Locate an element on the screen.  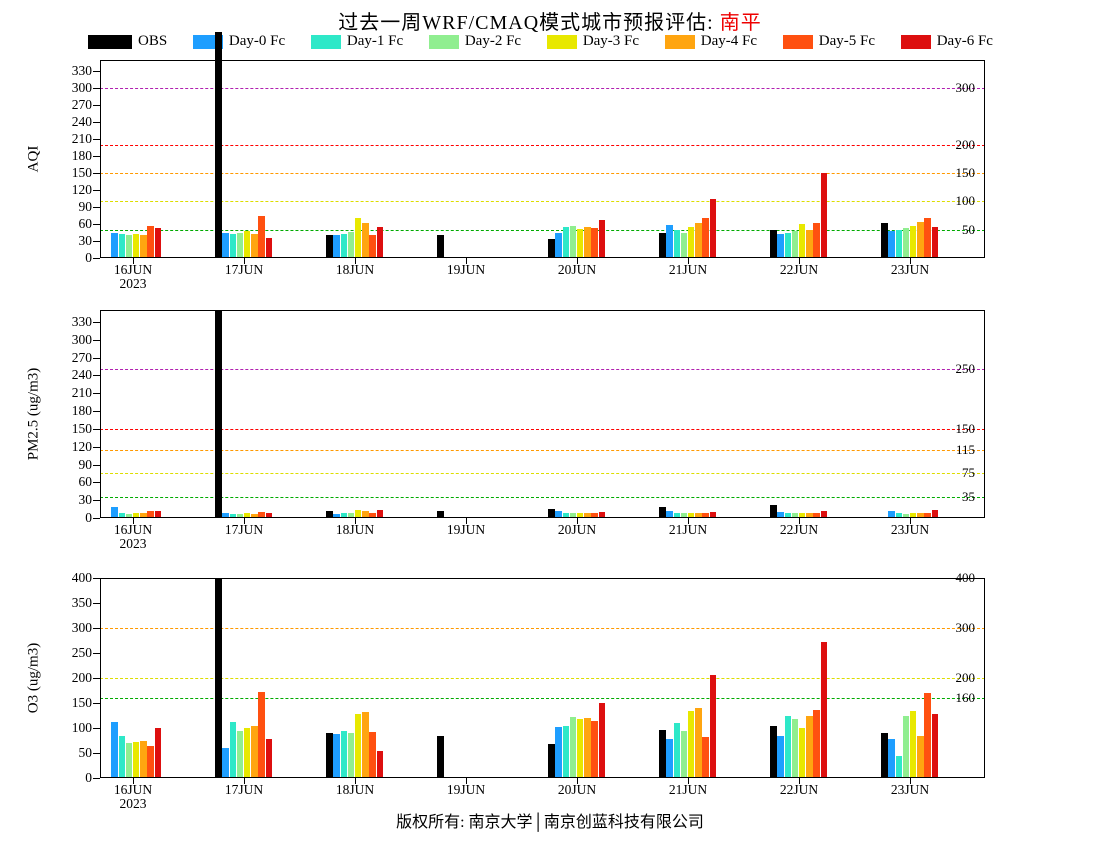
bar-day-0-fc-17jun is located at coordinates (225, 763).